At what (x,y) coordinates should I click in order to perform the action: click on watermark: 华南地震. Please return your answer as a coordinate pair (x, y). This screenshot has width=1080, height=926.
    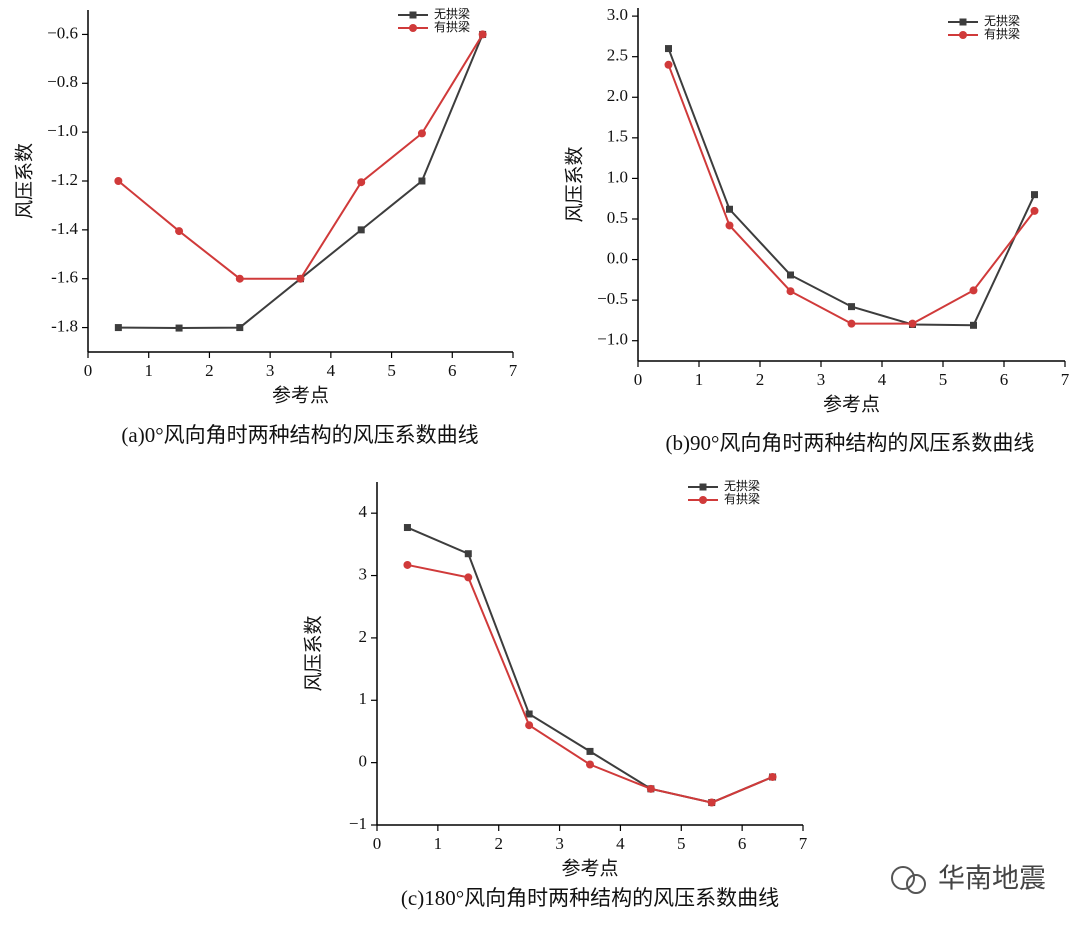
    Looking at the image, I should click on (968, 879).